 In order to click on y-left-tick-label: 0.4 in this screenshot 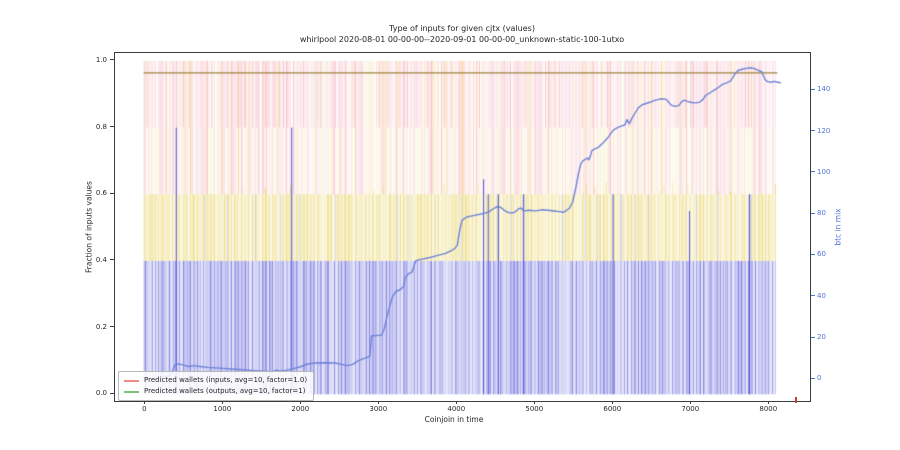, I will do `click(101, 259)`.